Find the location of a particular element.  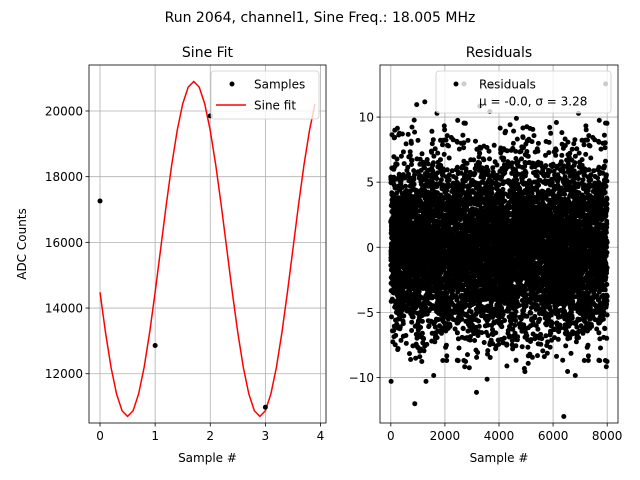

legend-sine-fit-label: Sine fit is located at coordinates (275, 106).